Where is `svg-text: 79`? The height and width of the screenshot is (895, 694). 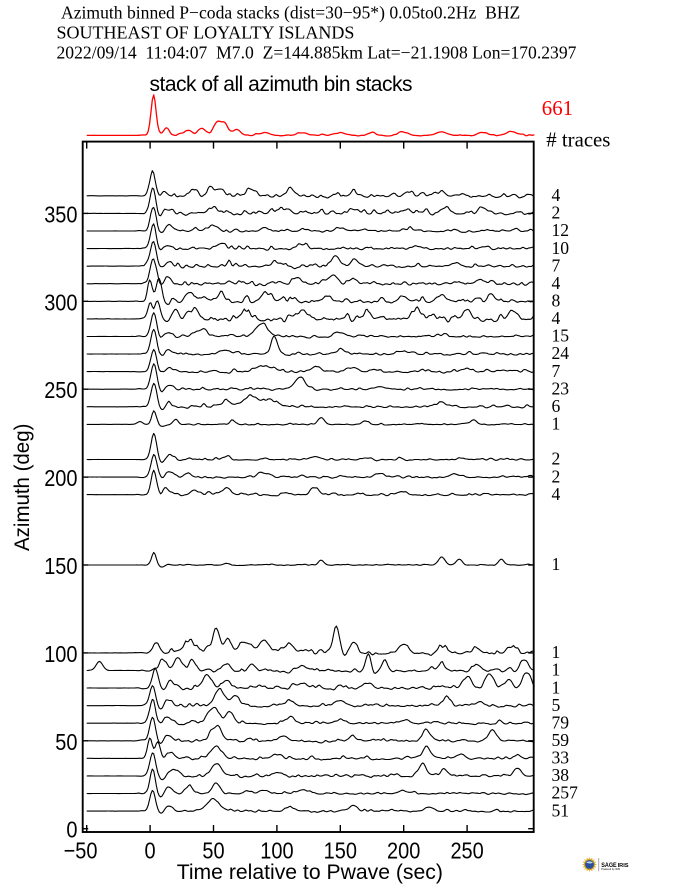 svg-text: 79 is located at coordinates (561, 722).